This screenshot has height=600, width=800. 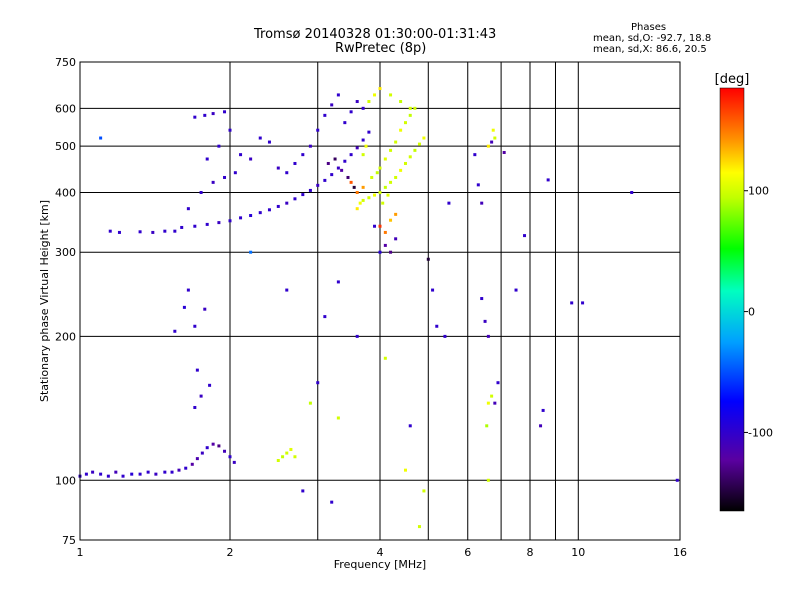 What do you see at coordinates (65, 146) in the screenshot?
I see `y-tick-label: 500` at bounding box center [65, 146].